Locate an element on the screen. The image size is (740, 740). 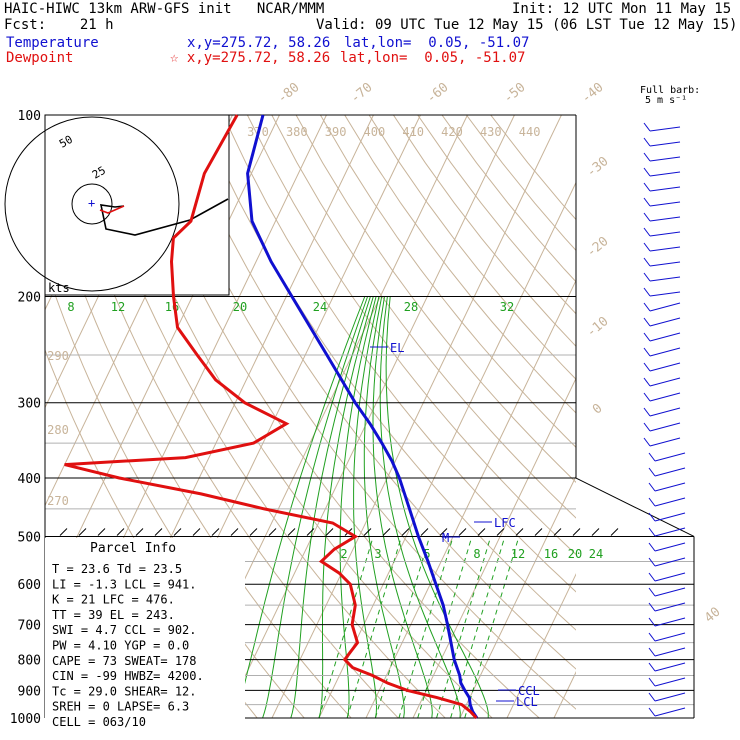
parcel-info-row: TT = 39 EL = 243. is located at coordinates (113, 615).